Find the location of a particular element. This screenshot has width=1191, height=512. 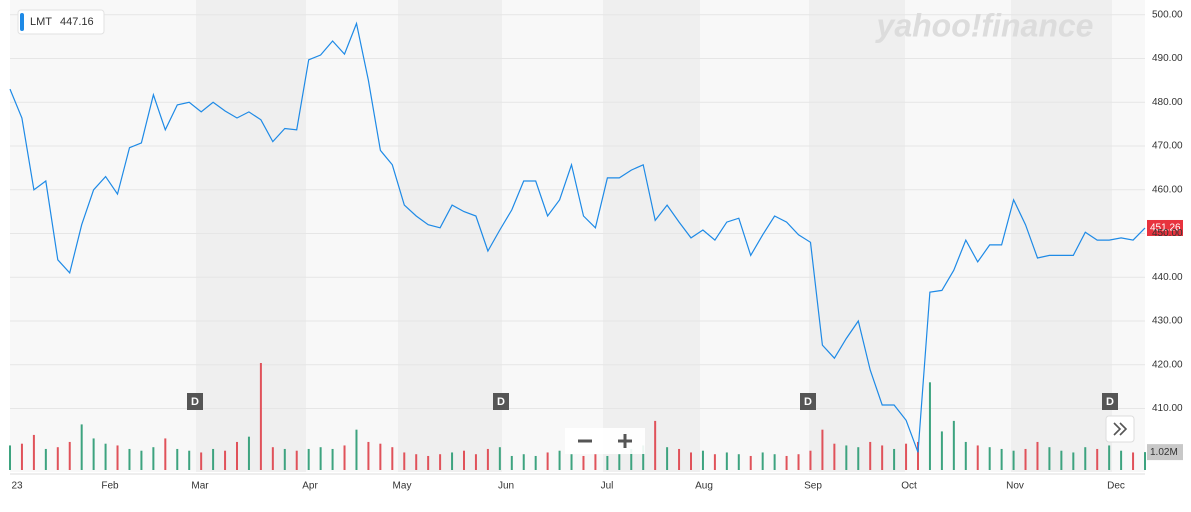

y-tick-label: 450.00 is located at coordinates (1167, 233).